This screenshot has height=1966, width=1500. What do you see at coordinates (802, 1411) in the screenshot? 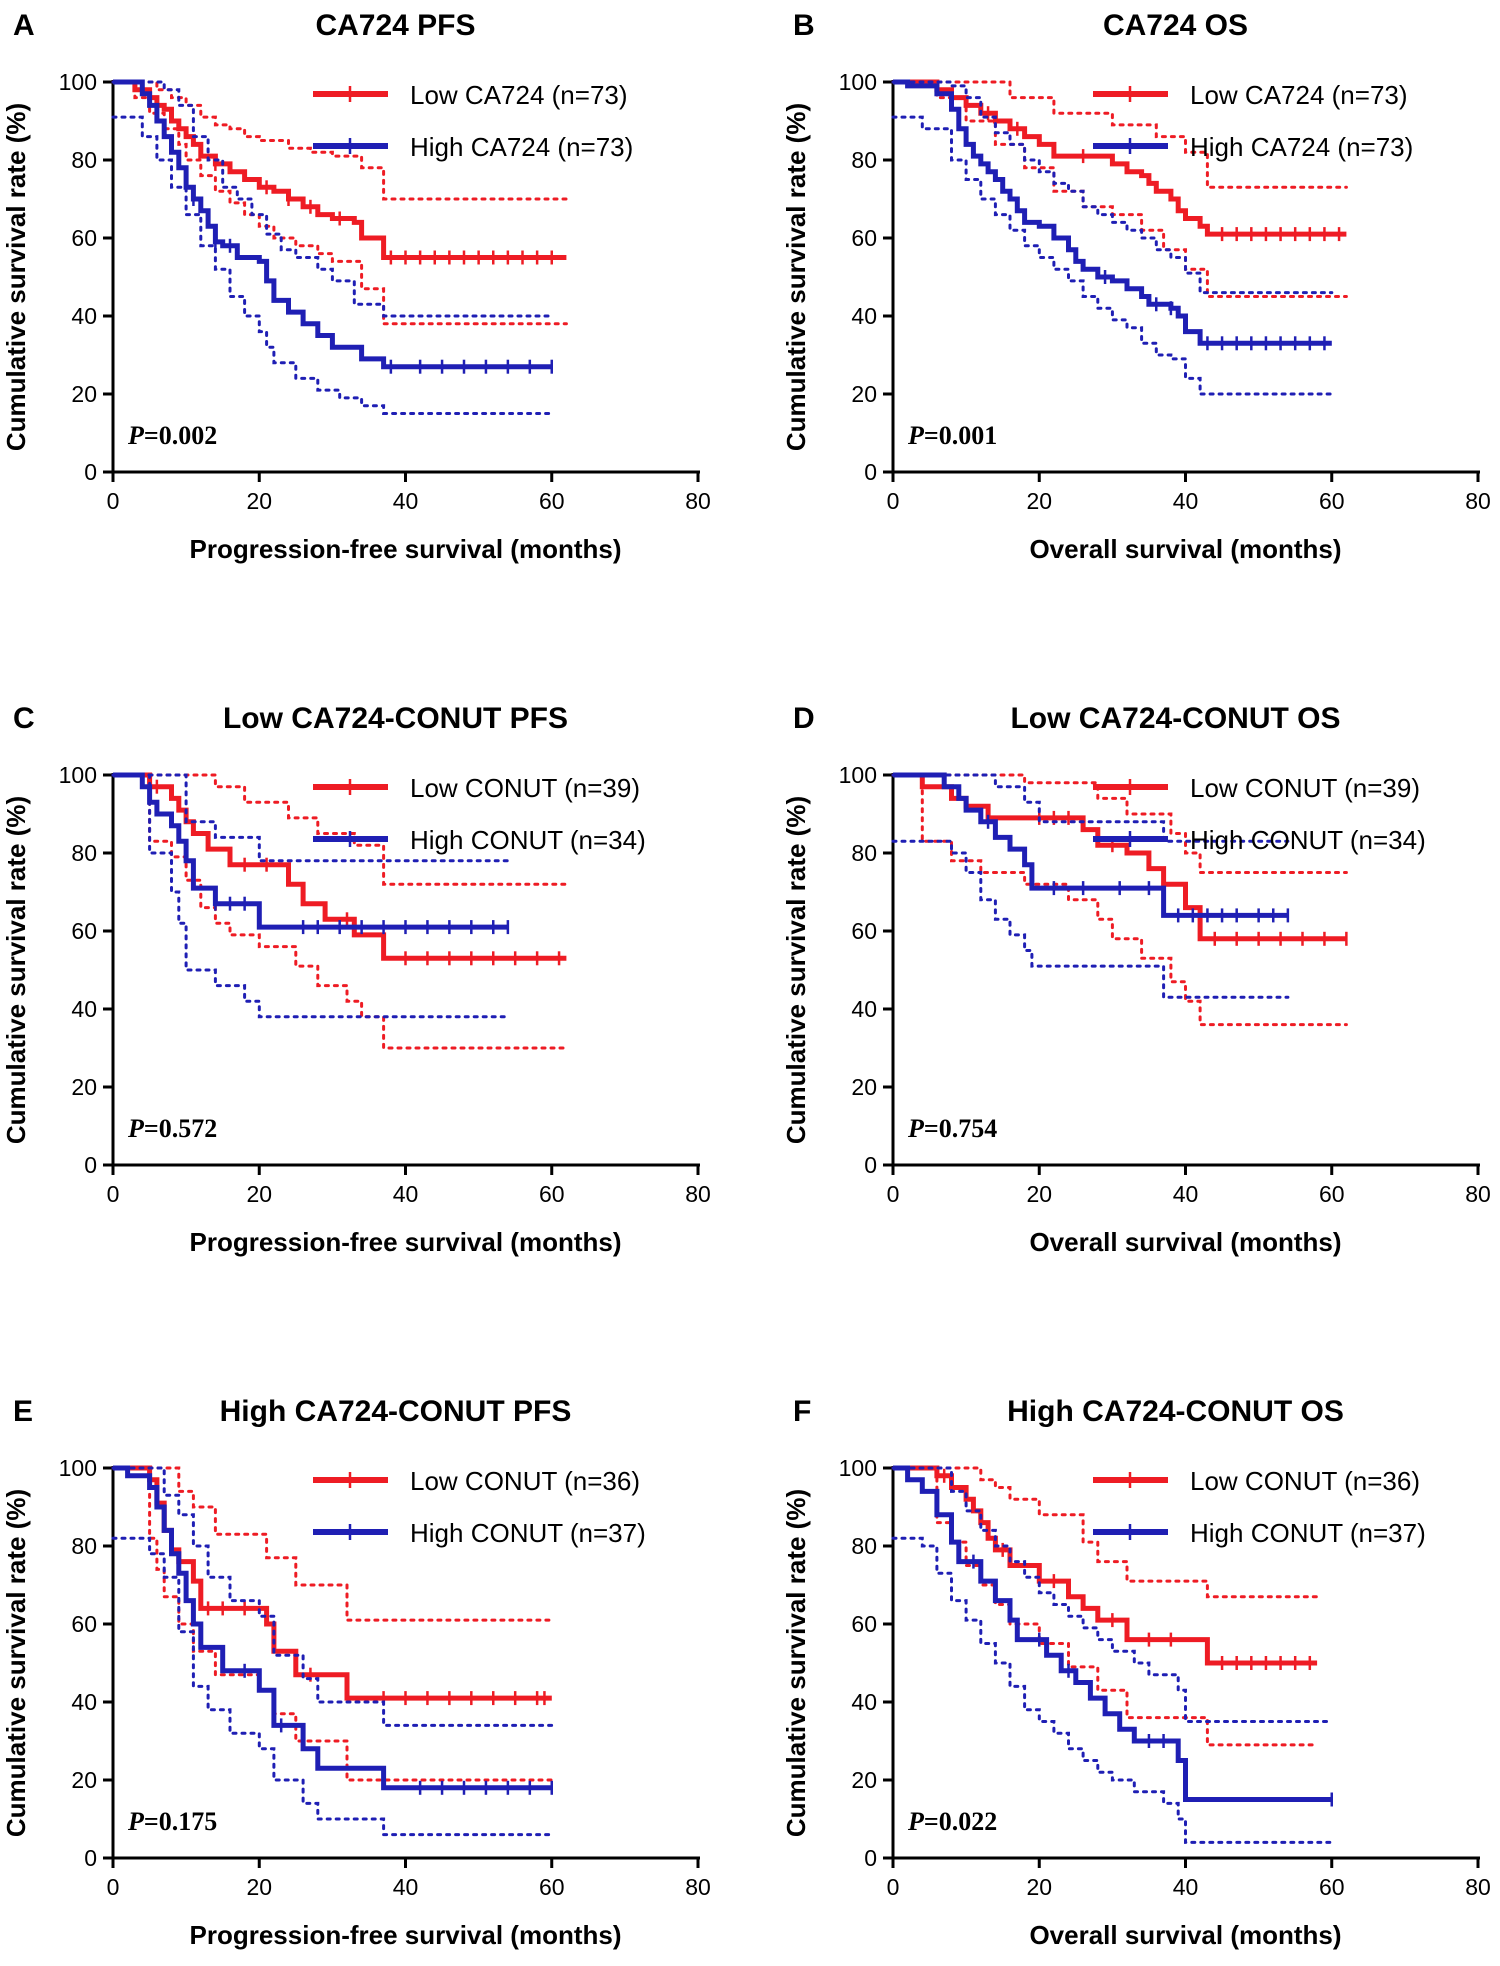
I see `panel-label: F` at bounding box center [802, 1411].